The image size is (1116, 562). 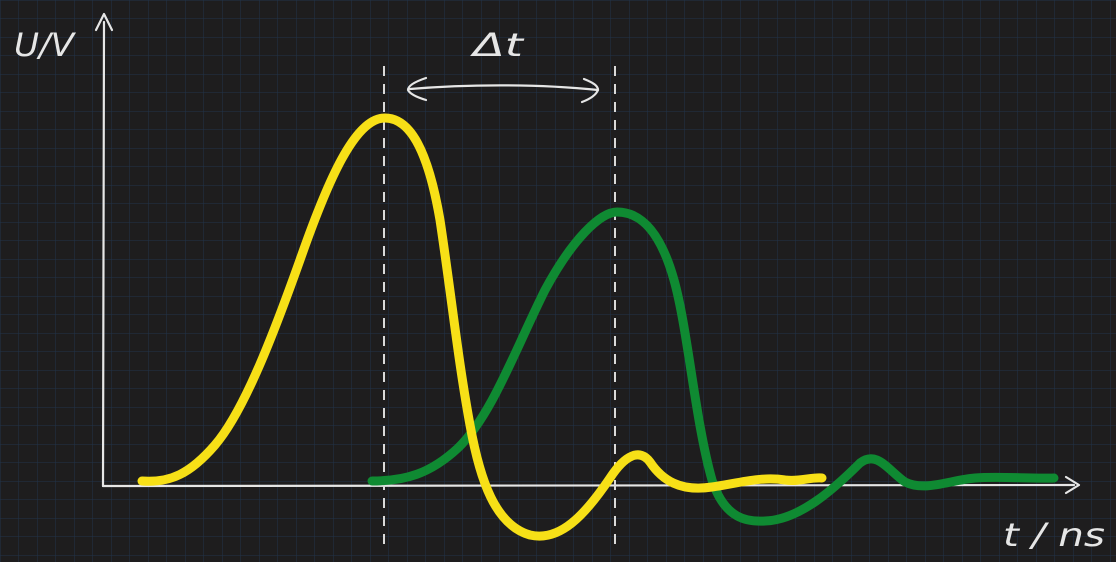 I want to click on delta-t-arrow, so click(x=503, y=90).